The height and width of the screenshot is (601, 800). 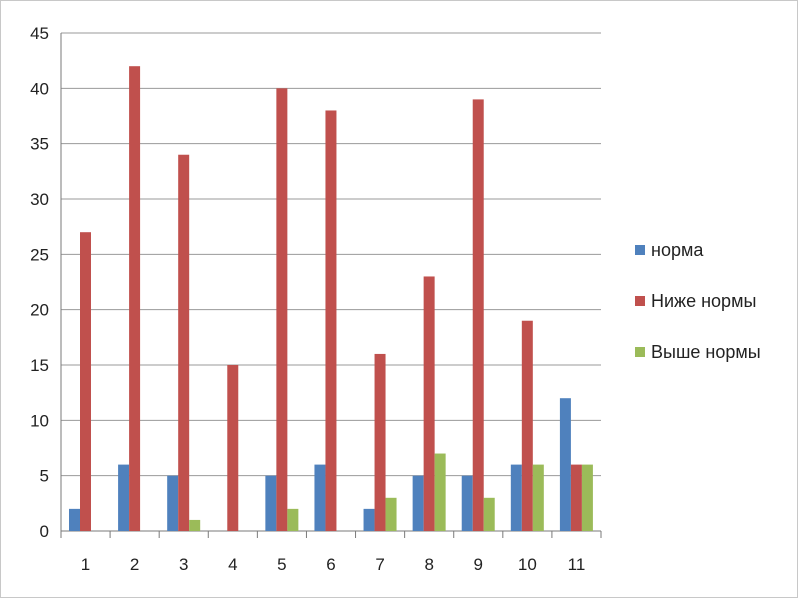 What do you see at coordinates (134, 564) in the screenshot?
I see `x-tick-label: 2` at bounding box center [134, 564].